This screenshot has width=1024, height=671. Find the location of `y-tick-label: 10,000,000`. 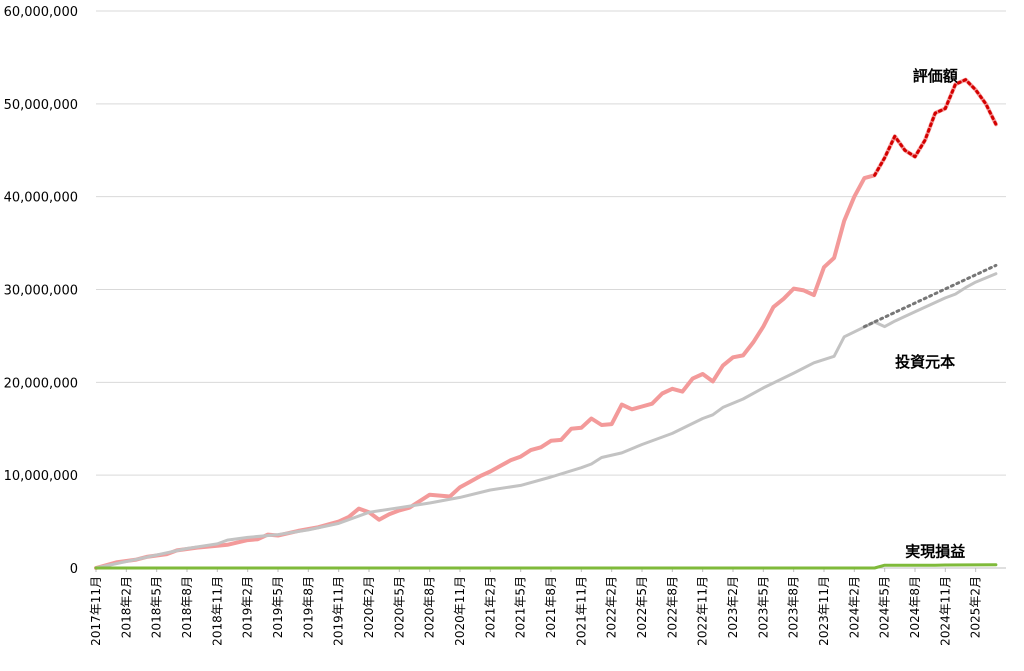

y-tick-label: 10,000,000 is located at coordinates (41, 476).